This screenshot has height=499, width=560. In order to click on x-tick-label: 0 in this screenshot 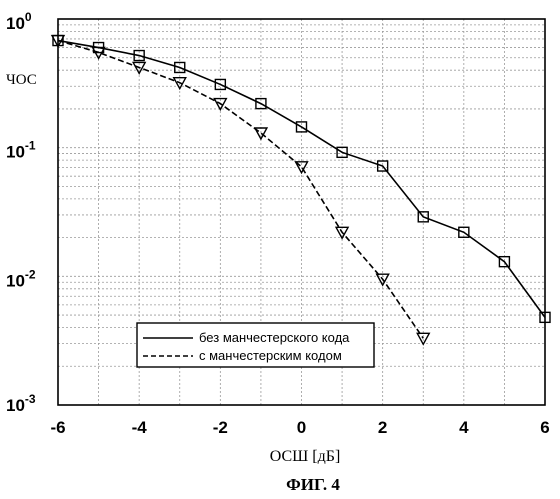, I will do `click(301, 427)`.